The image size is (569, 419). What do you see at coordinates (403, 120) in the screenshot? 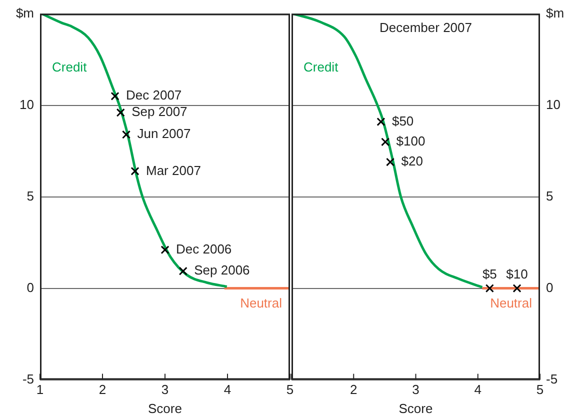
I see `annotation: $50` at bounding box center [403, 120].